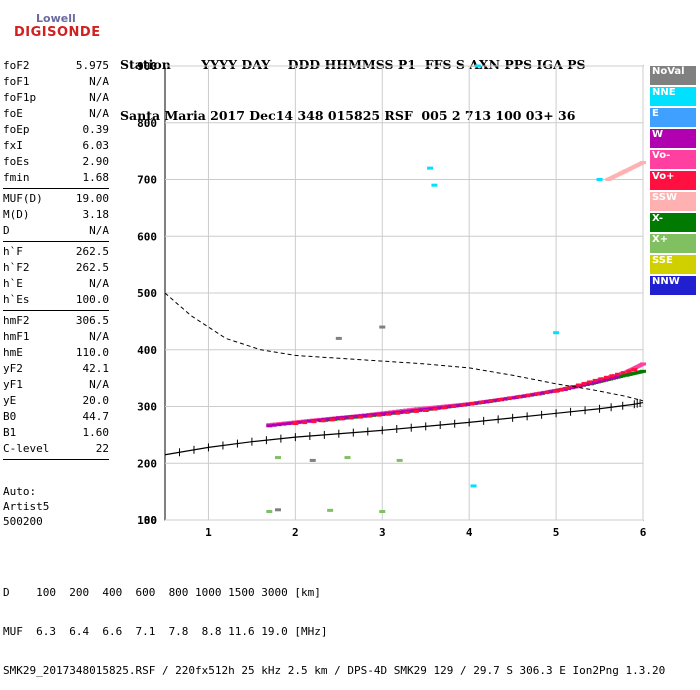 This screenshot has height=690, width=700. Describe the element at coordinates (673, 243) in the screenshot. I see `legend-item: X+` at that location.